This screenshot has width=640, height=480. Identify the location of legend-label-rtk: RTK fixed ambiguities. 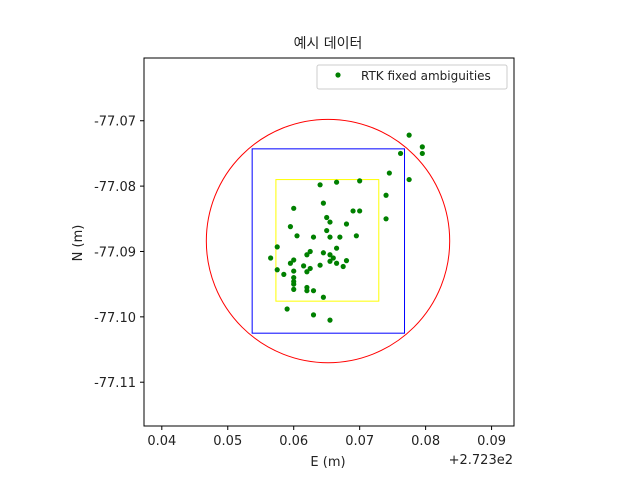
(426, 76).